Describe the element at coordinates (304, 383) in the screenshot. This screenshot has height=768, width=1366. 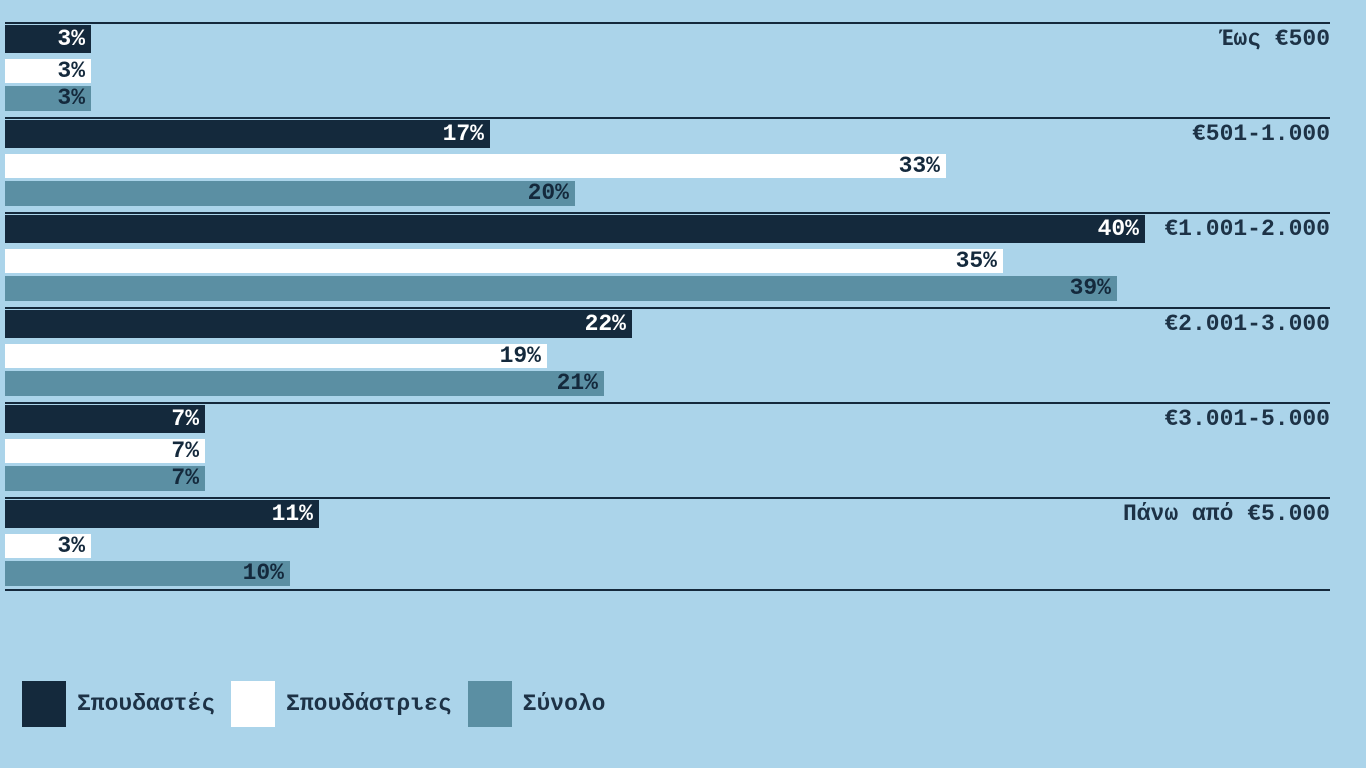
I see `bar: 21%` at that location.